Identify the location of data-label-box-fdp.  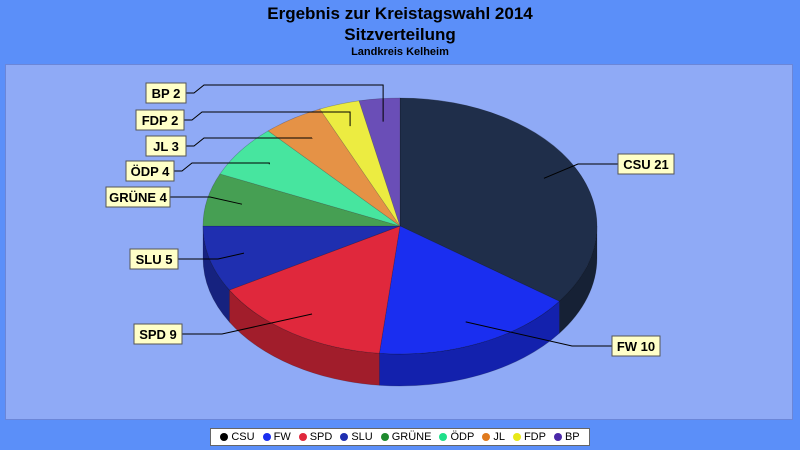
(160, 120).